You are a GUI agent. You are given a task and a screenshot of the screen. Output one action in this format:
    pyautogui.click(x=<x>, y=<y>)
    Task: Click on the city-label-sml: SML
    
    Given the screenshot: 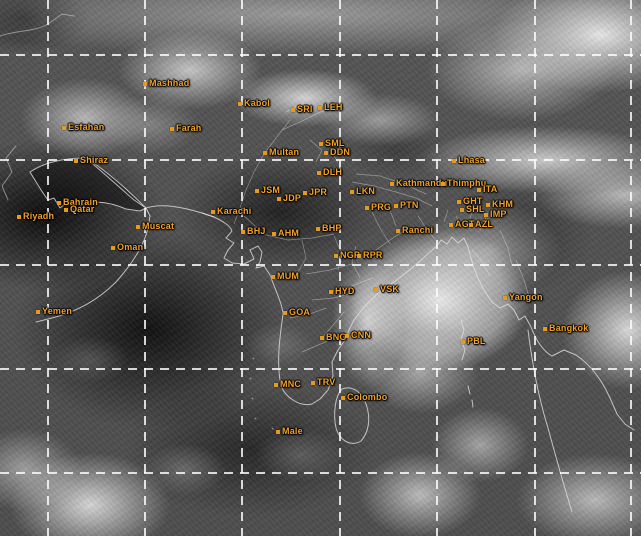 What is the action you would take?
    pyautogui.click(x=332, y=143)
    